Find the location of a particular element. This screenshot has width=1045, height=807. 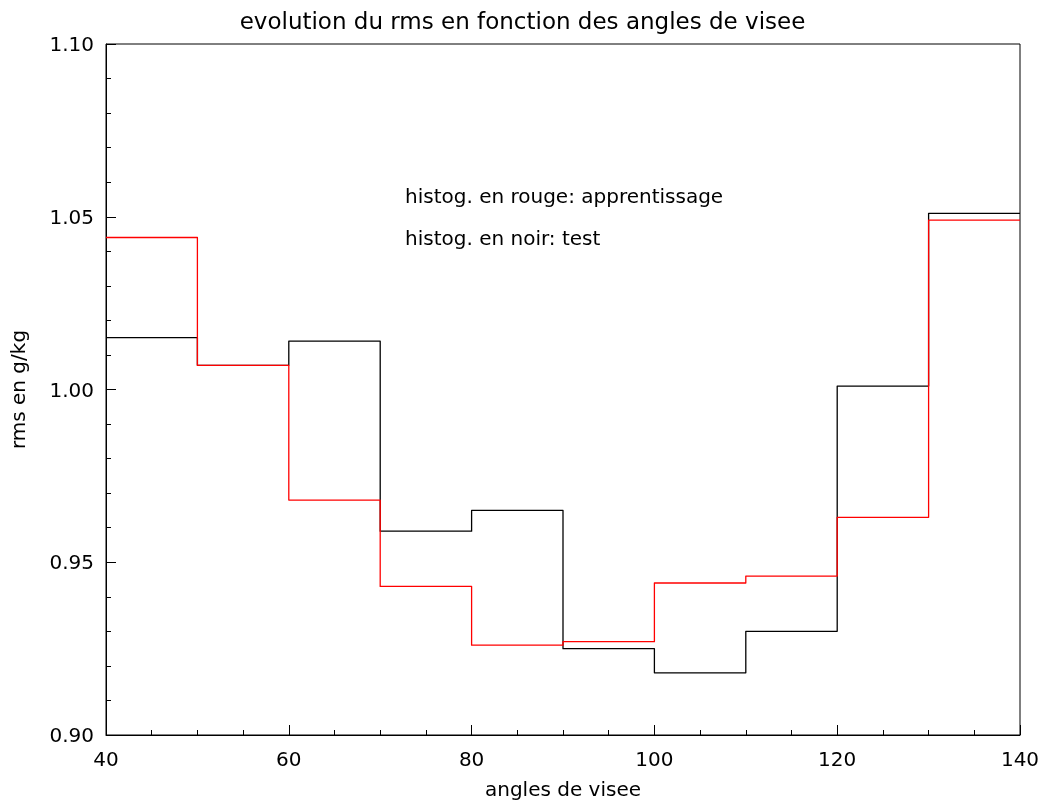

y-axis-title: rms en g/kg is located at coordinates (18, 389).